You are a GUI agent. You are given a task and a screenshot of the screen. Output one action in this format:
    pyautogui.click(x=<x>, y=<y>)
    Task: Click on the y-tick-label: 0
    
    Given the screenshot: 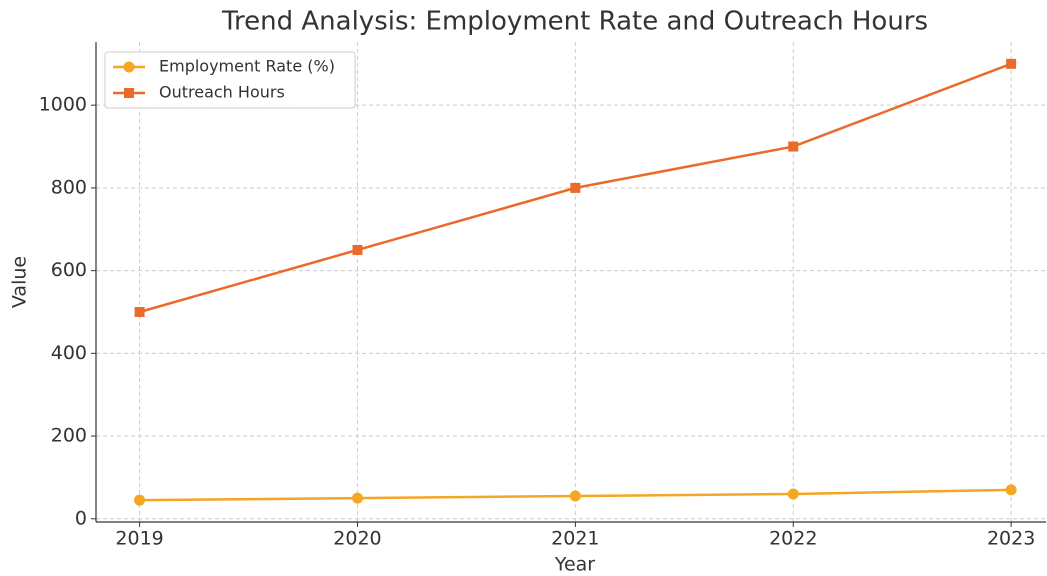 What is the action you would take?
    pyautogui.click(x=81, y=518)
    